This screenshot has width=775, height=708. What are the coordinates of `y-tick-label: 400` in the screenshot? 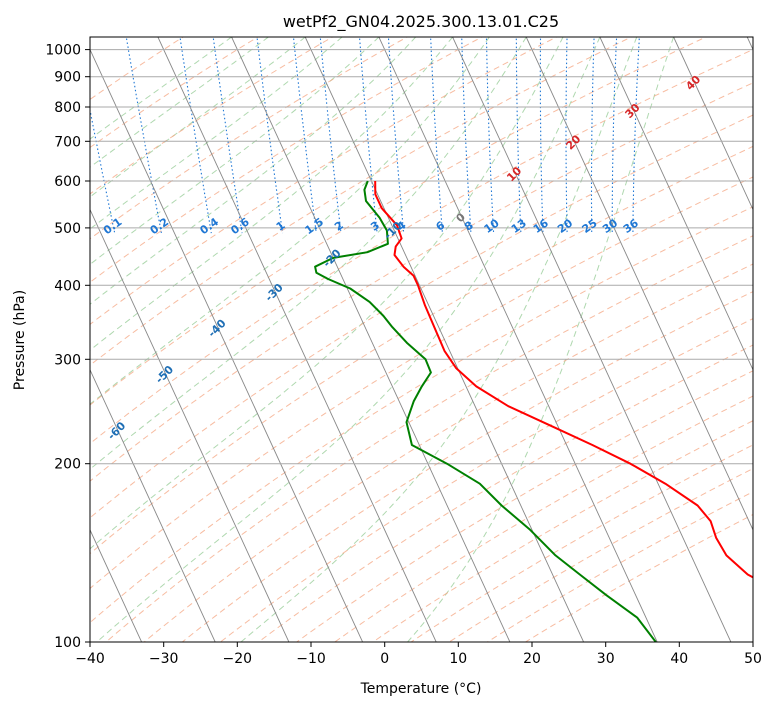 It's located at (67, 286).